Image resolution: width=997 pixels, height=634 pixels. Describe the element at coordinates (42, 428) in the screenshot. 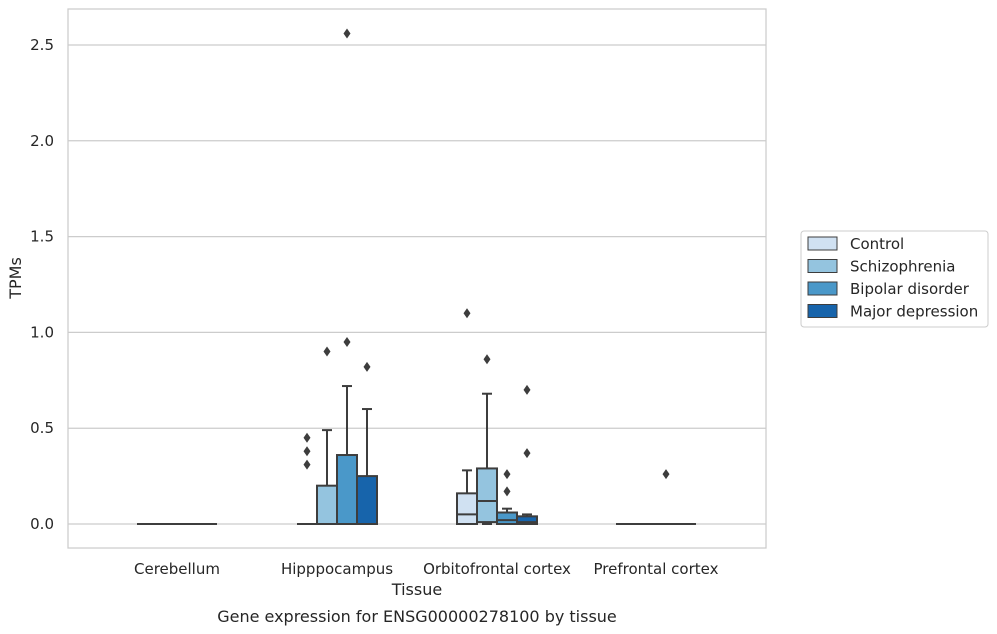

I see `y-tick-label: 0.5` at that location.